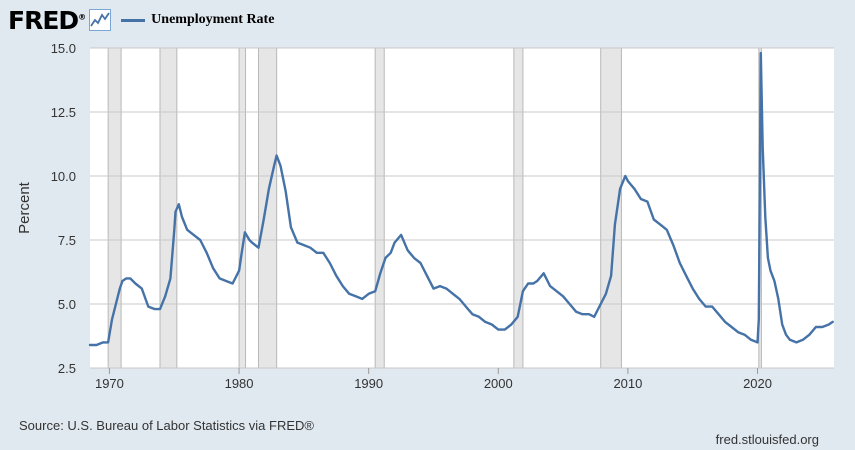 This screenshot has height=450, width=855. What do you see at coordinates (67, 240) in the screenshot?
I see `y-tick-label-2: 7.5` at bounding box center [67, 240].